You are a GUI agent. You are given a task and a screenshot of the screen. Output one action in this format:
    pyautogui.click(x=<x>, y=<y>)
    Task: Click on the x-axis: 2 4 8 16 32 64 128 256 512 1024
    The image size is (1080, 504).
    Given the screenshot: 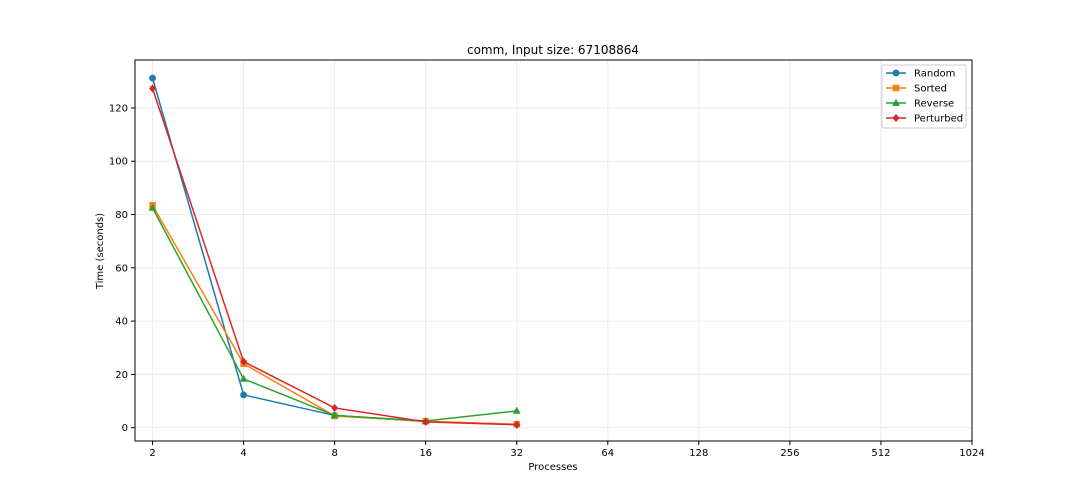 What is the action you would take?
    pyautogui.click(x=567, y=450)
    